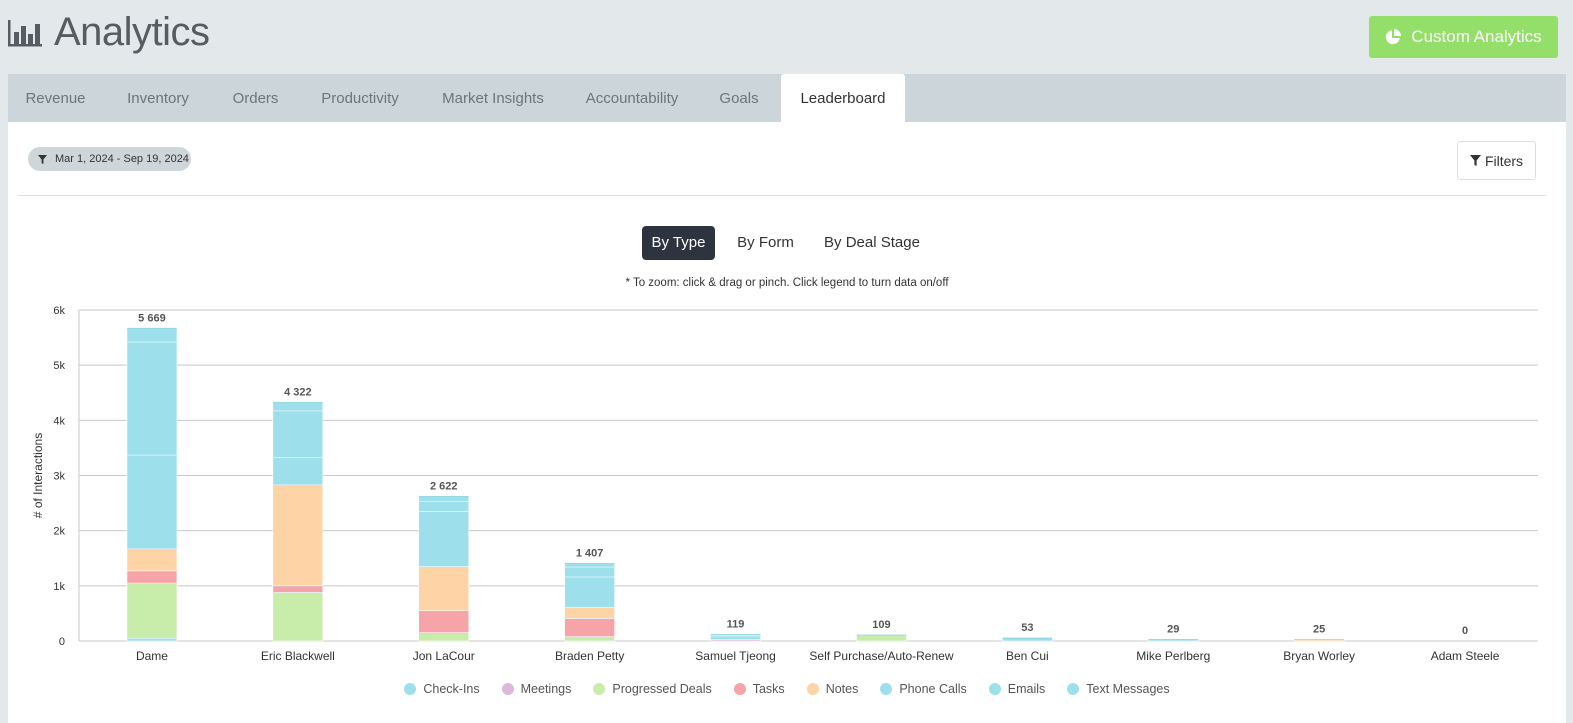 The width and height of the screenshot is (1573, 723). I want to click on filters-button: Filters, so click(1496, 160).